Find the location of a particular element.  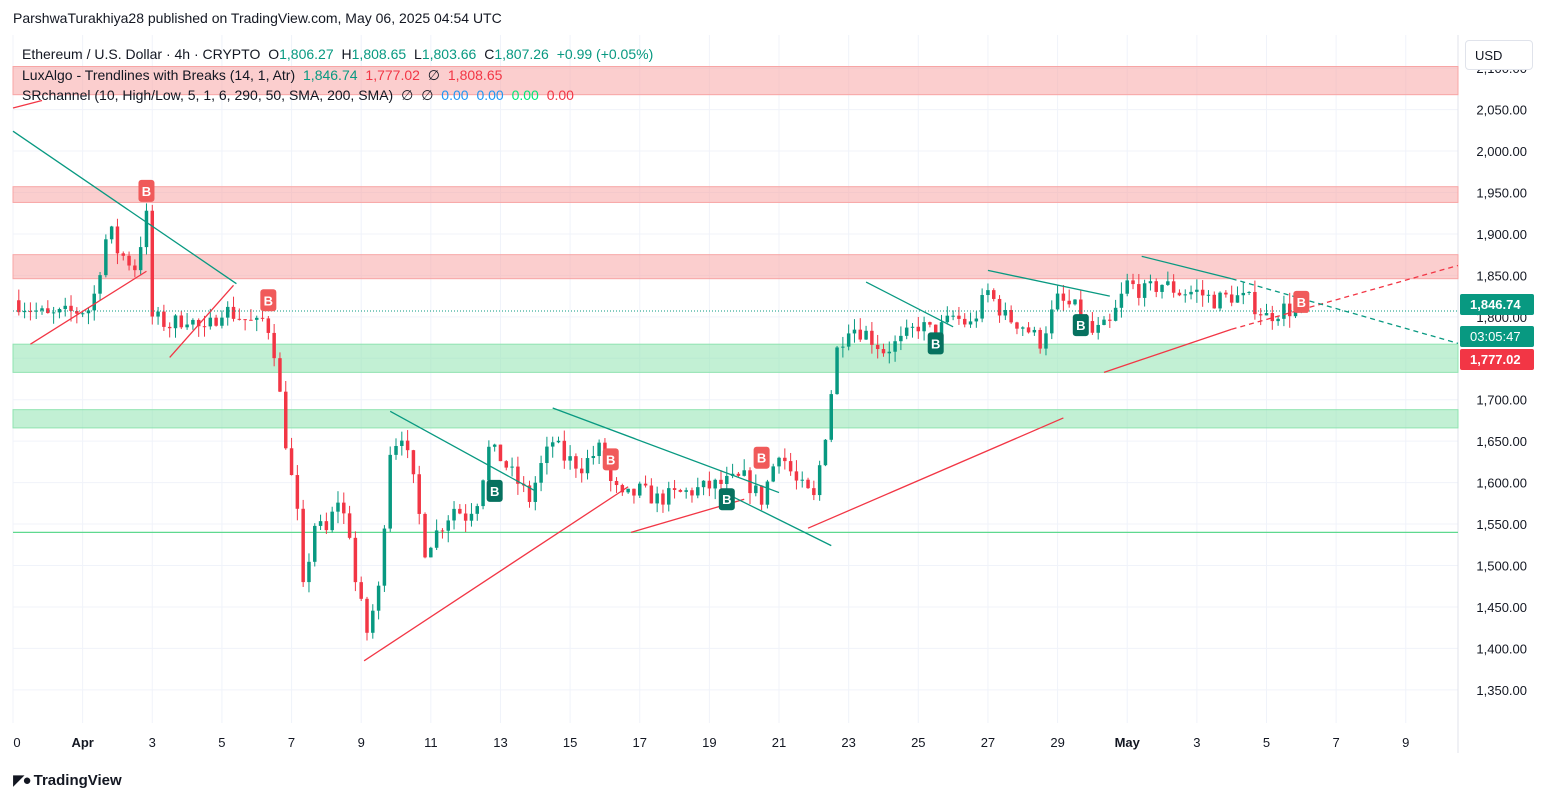

price-axis-label: 1,900.00 is located at coordinates (1501, 234).